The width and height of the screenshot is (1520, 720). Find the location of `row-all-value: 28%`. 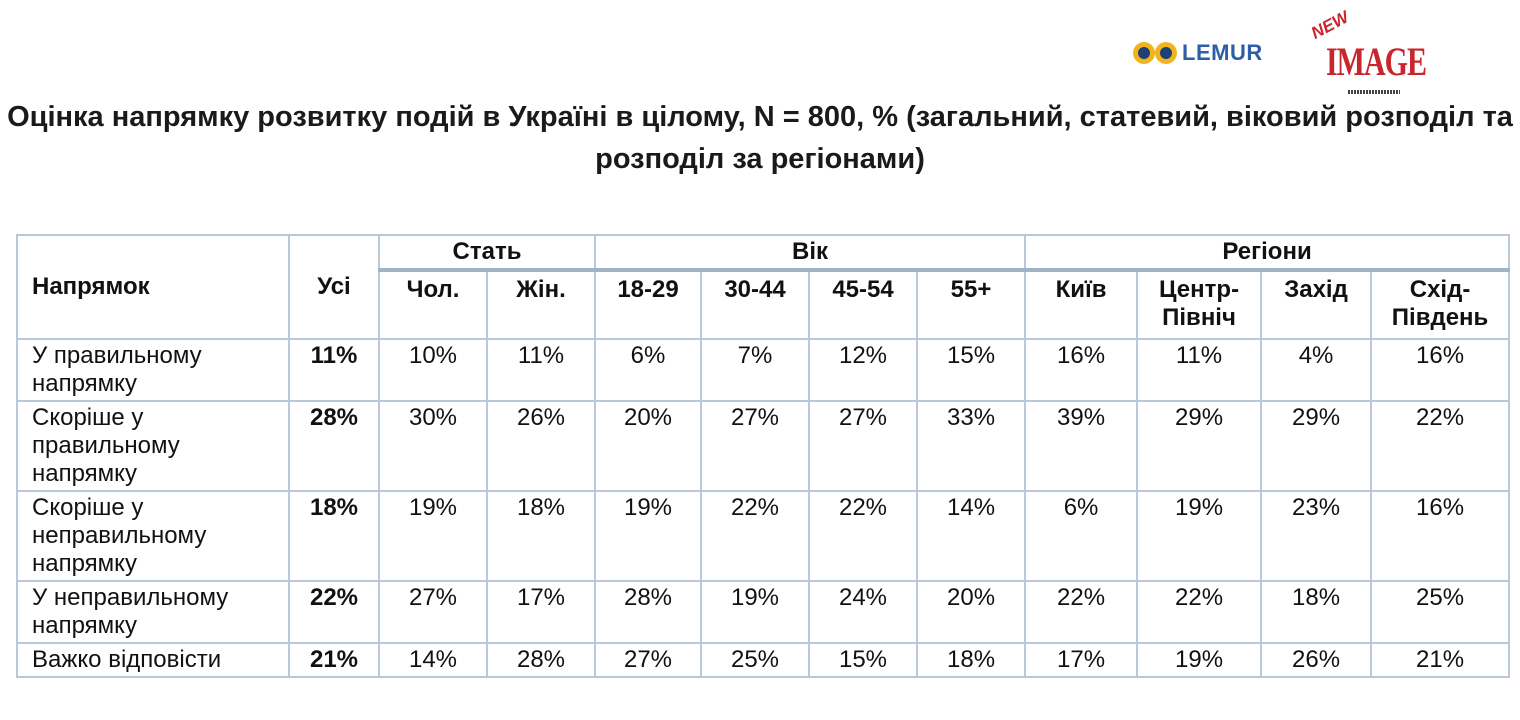

row-all-value: 28% is located at coordinates (334, 446).